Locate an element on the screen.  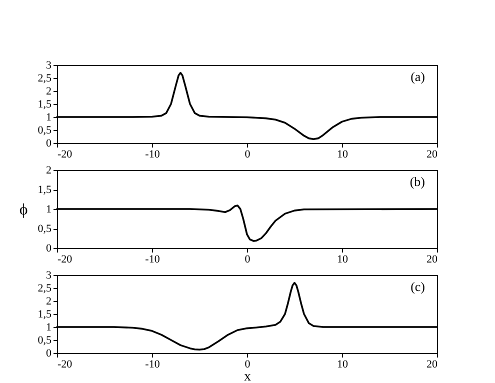
annotation: (a) is located at coordinates (417, 76).